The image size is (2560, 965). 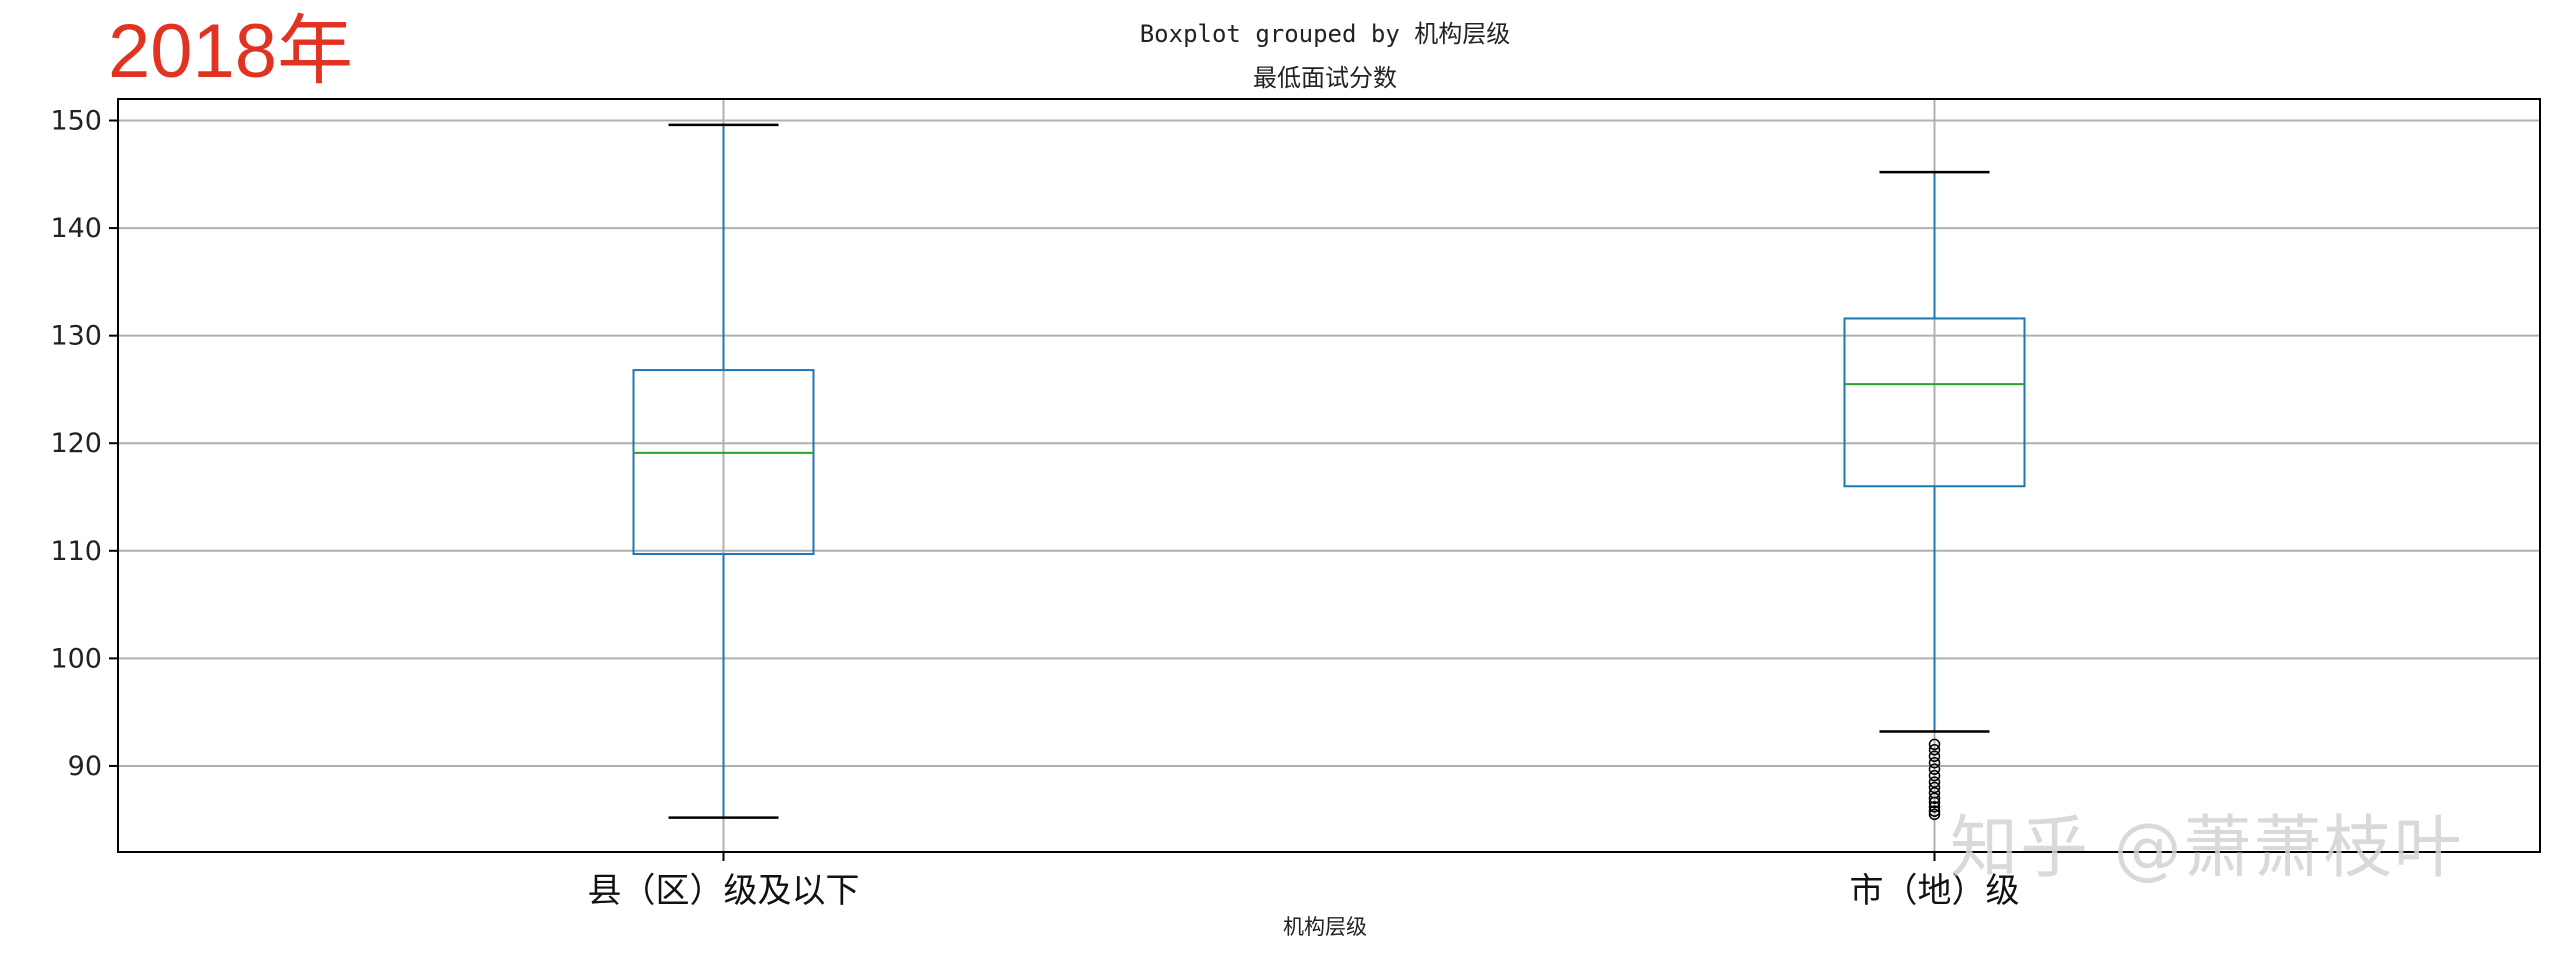 What do you see at coordinates (76, 121) in the screenshot?
I see `y-tick-label: 150` at bounding box center [76, 121].